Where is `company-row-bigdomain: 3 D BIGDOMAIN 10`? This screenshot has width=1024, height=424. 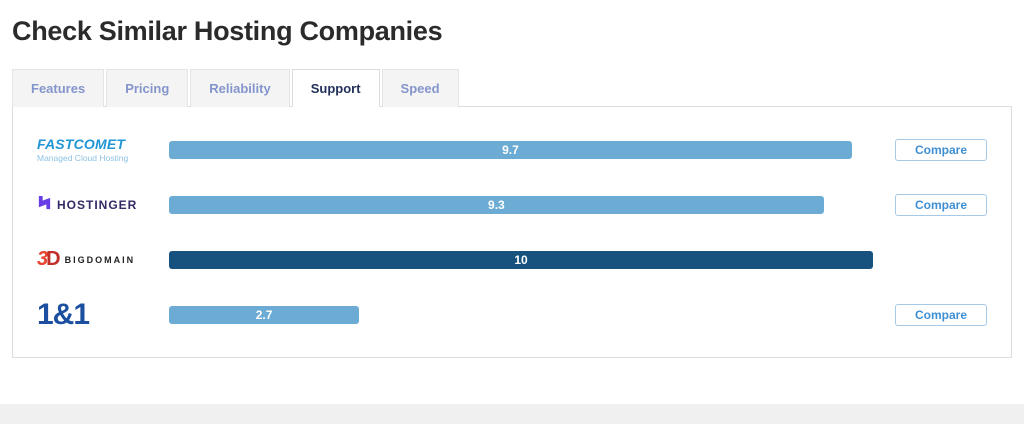
company-row-bigdomain: 3 D BIGDOMAIN 10 is located at coordinates (512, 259).